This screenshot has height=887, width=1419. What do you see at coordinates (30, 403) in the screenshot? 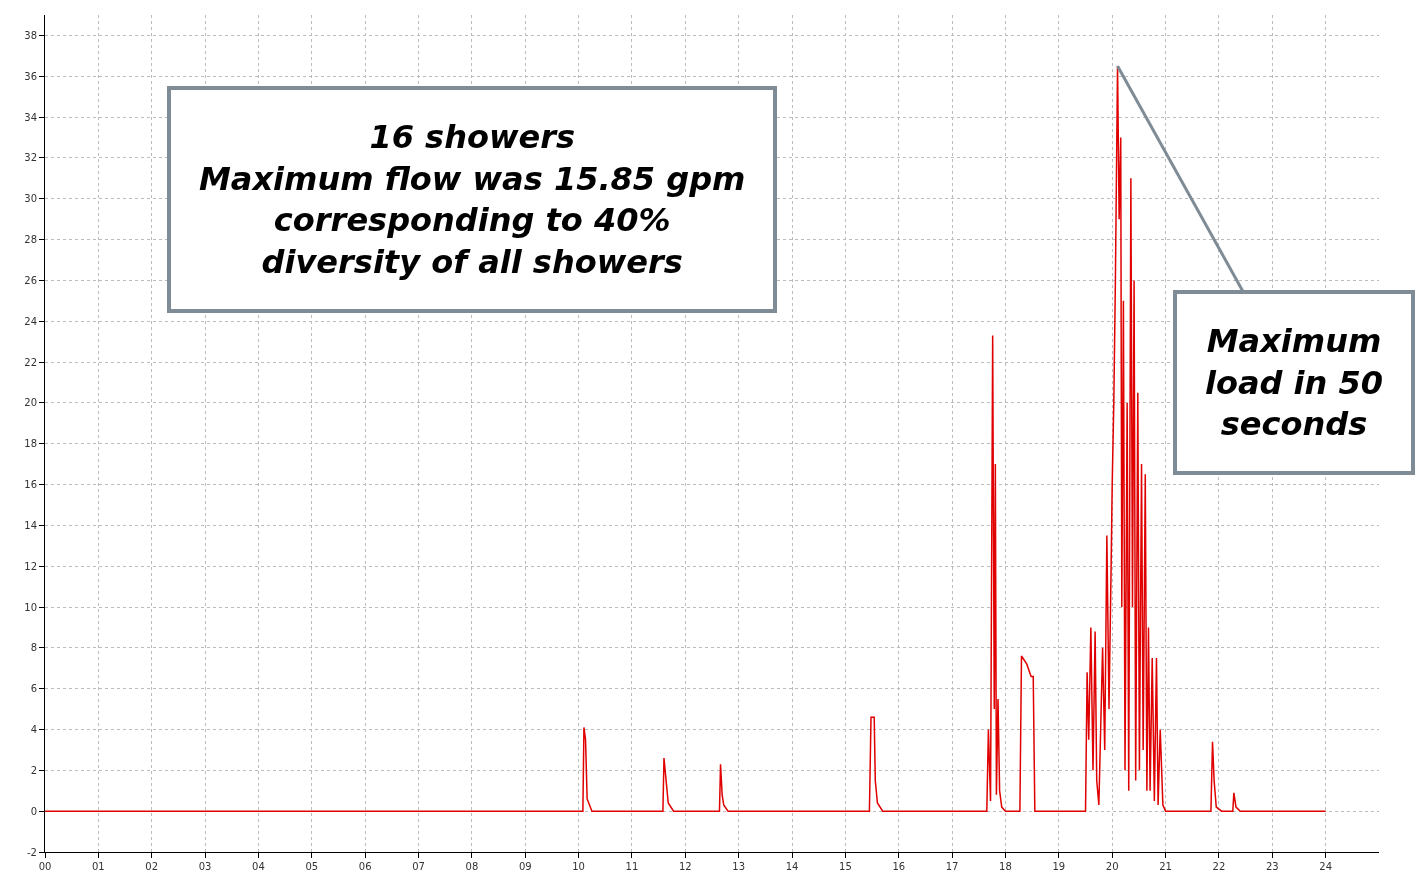
I see `y-tick-label: 20` at bounding box center [30, 403].